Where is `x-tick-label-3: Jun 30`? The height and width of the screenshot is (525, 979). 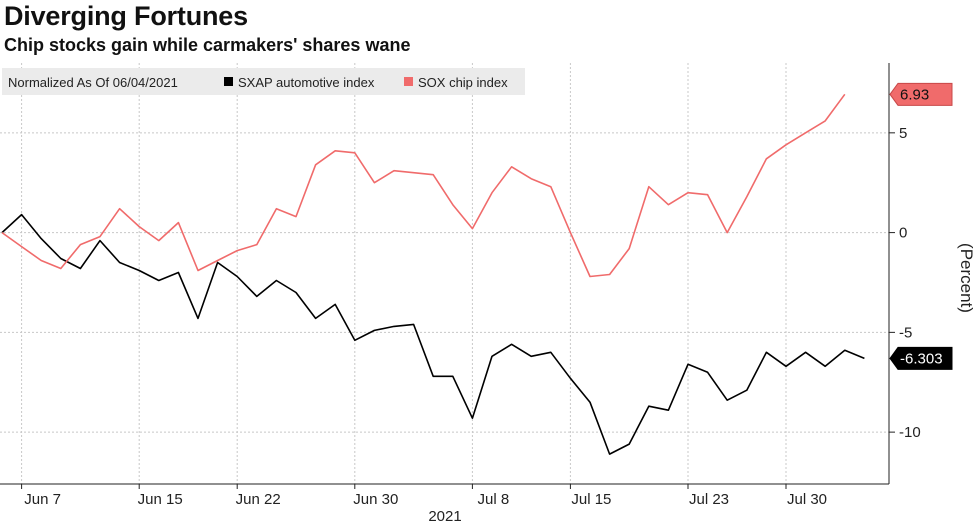
x-tick-label-3: Jun 30 is located at coordinates (375, 499).